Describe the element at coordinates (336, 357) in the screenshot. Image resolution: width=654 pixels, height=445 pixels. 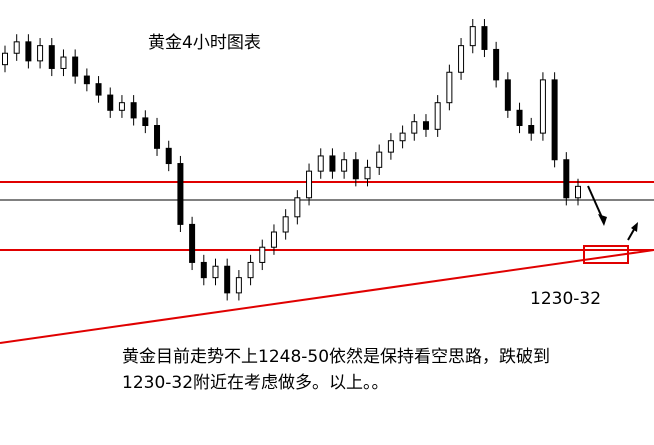
I see `note-line: 黄金目前走势不上1248-50依然是保持看空思路，跌破到` at that location.